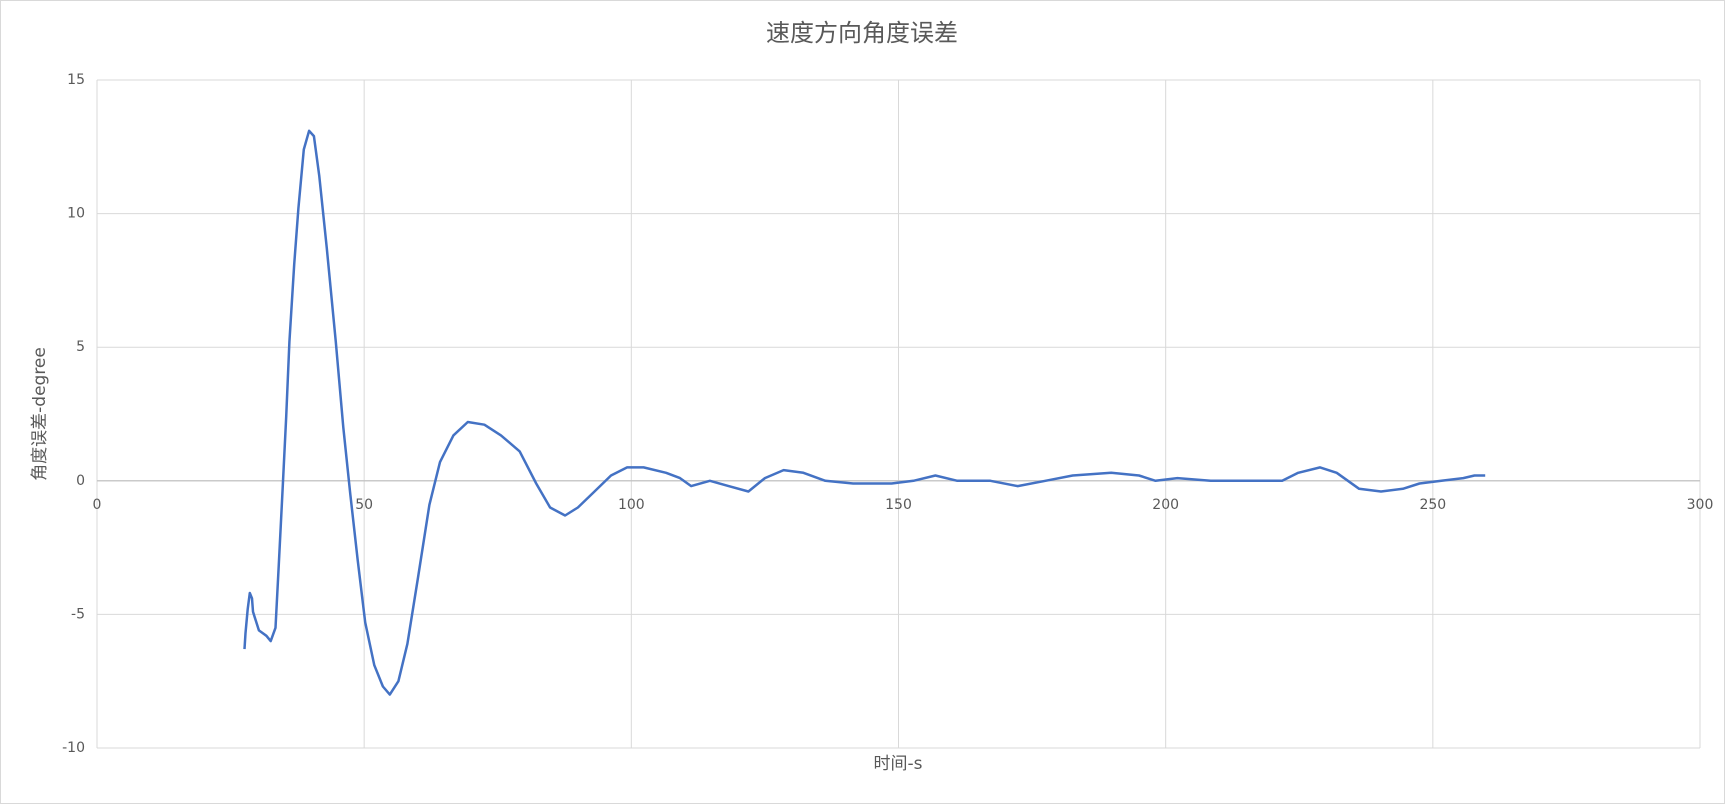 The height and width of the screenshot is (804, 1725). What do you see at coordinates (80, 481) in the screenshot?
I see `y-tick-label: 0` at bounding box center [80, 481].